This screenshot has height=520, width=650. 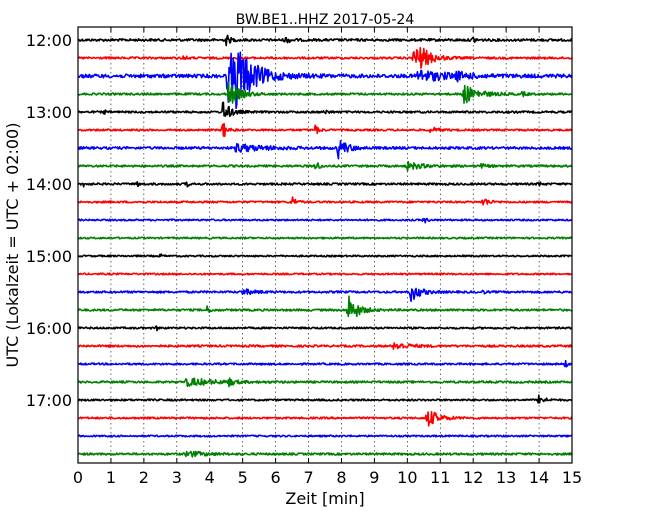 What do you see at coordinates (374, 477) in the screenshot?
I see `x-tick-label: 9` at bounding box center [374, 477].